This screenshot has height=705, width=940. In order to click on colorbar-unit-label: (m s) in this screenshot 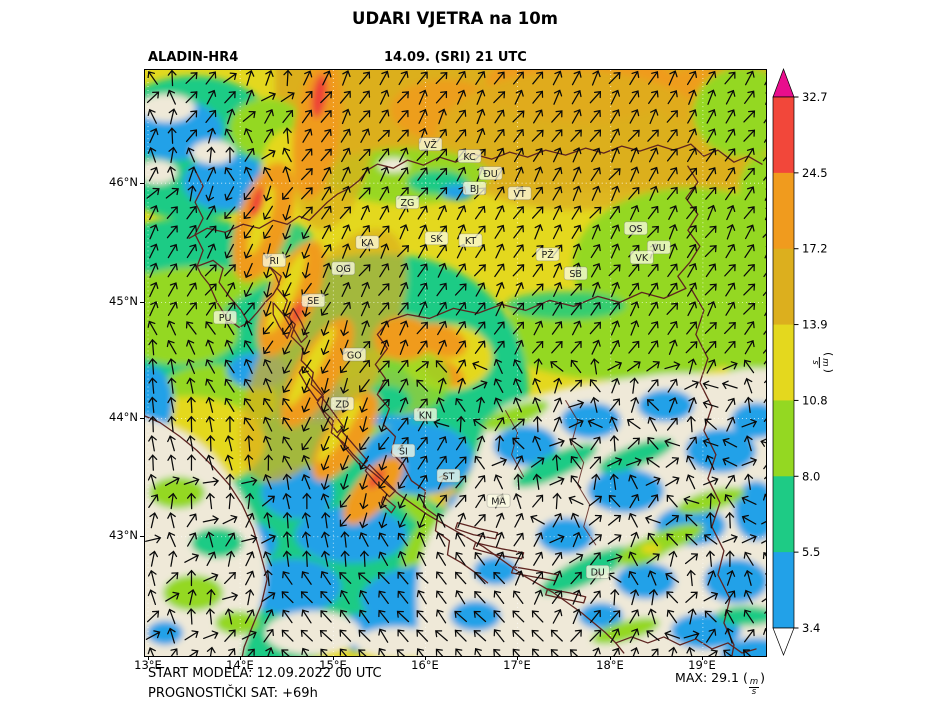, I will do `click(822, 362)`.